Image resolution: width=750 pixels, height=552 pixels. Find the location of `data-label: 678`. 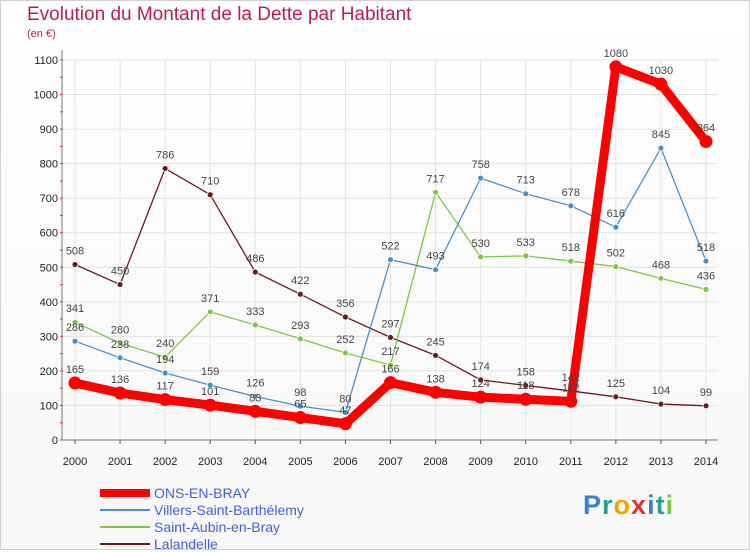

data-label: 678 is located at coordinates (571, 193).